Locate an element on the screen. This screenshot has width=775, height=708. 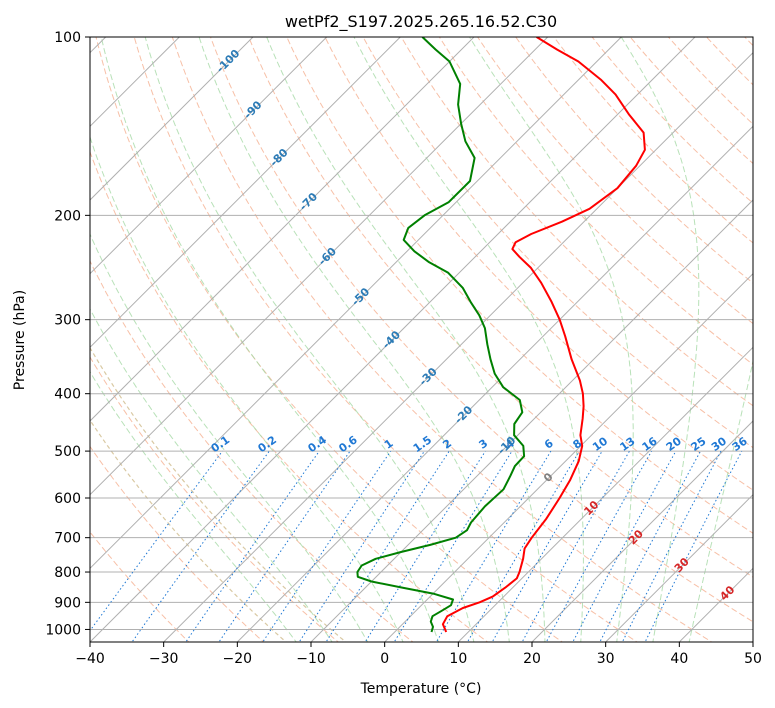
x-tick-label: 10 is located at coordinates (458, 659).